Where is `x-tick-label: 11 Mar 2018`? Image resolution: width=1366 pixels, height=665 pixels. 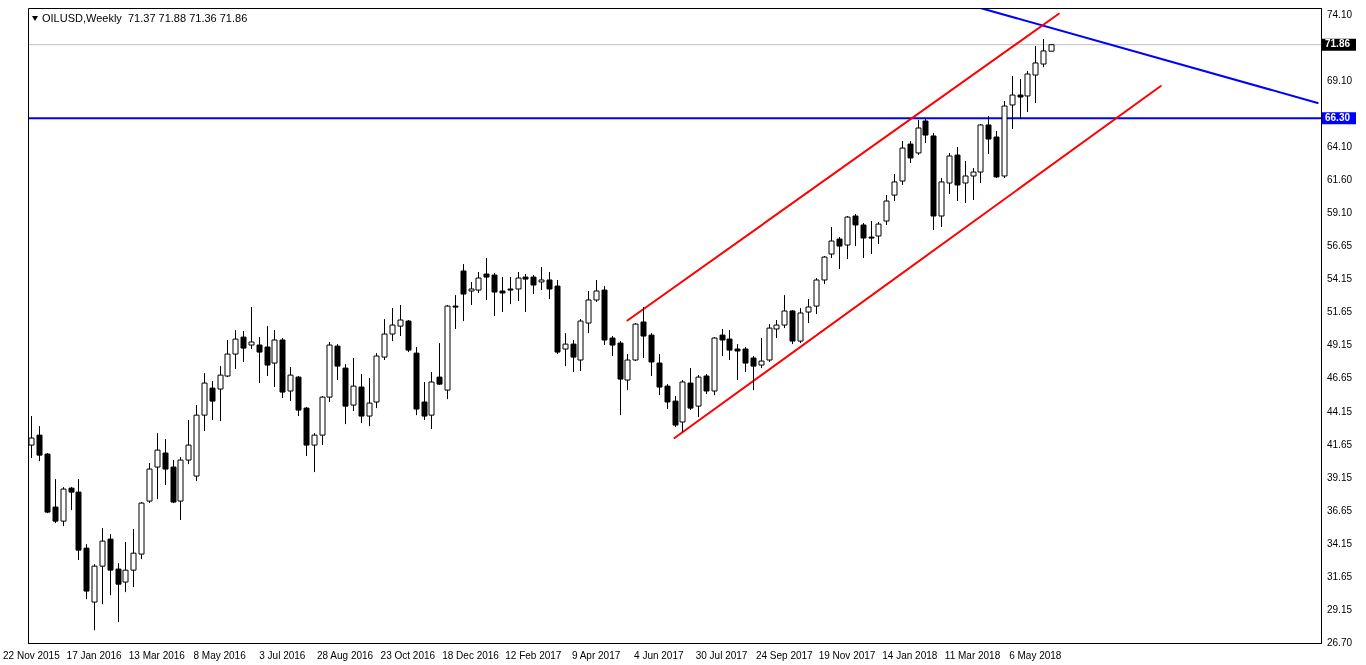
x-tick-label: 11 Mar 2018 is located at coordinates (972, 655).